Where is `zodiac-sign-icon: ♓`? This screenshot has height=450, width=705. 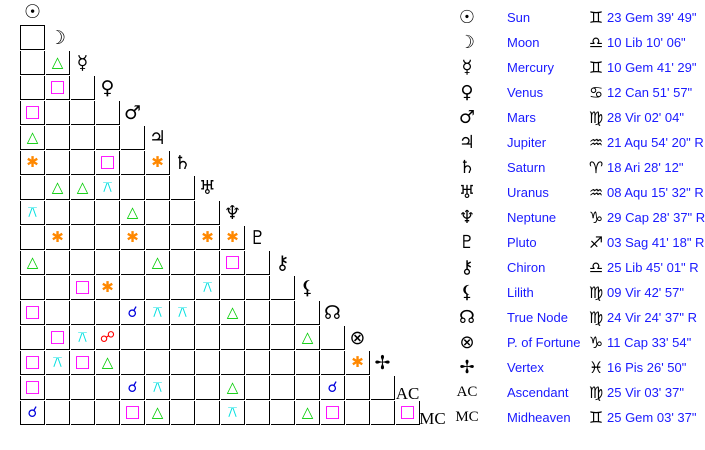
zodiac-sign-icon: ♓ is located at coordinates (596, 367).